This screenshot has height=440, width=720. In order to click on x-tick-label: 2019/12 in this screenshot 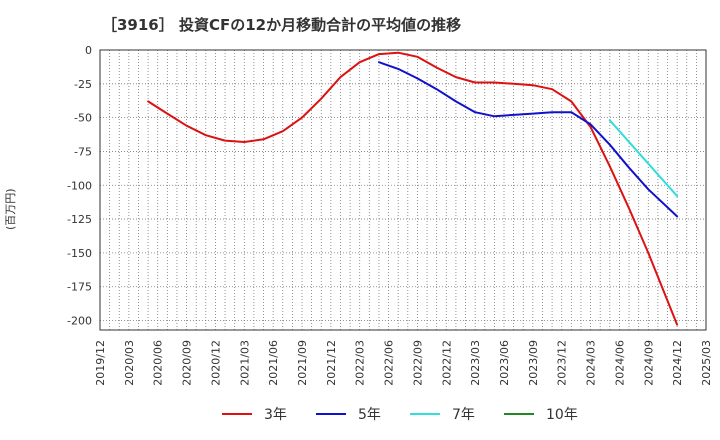, I will do `click(100, 363)`.